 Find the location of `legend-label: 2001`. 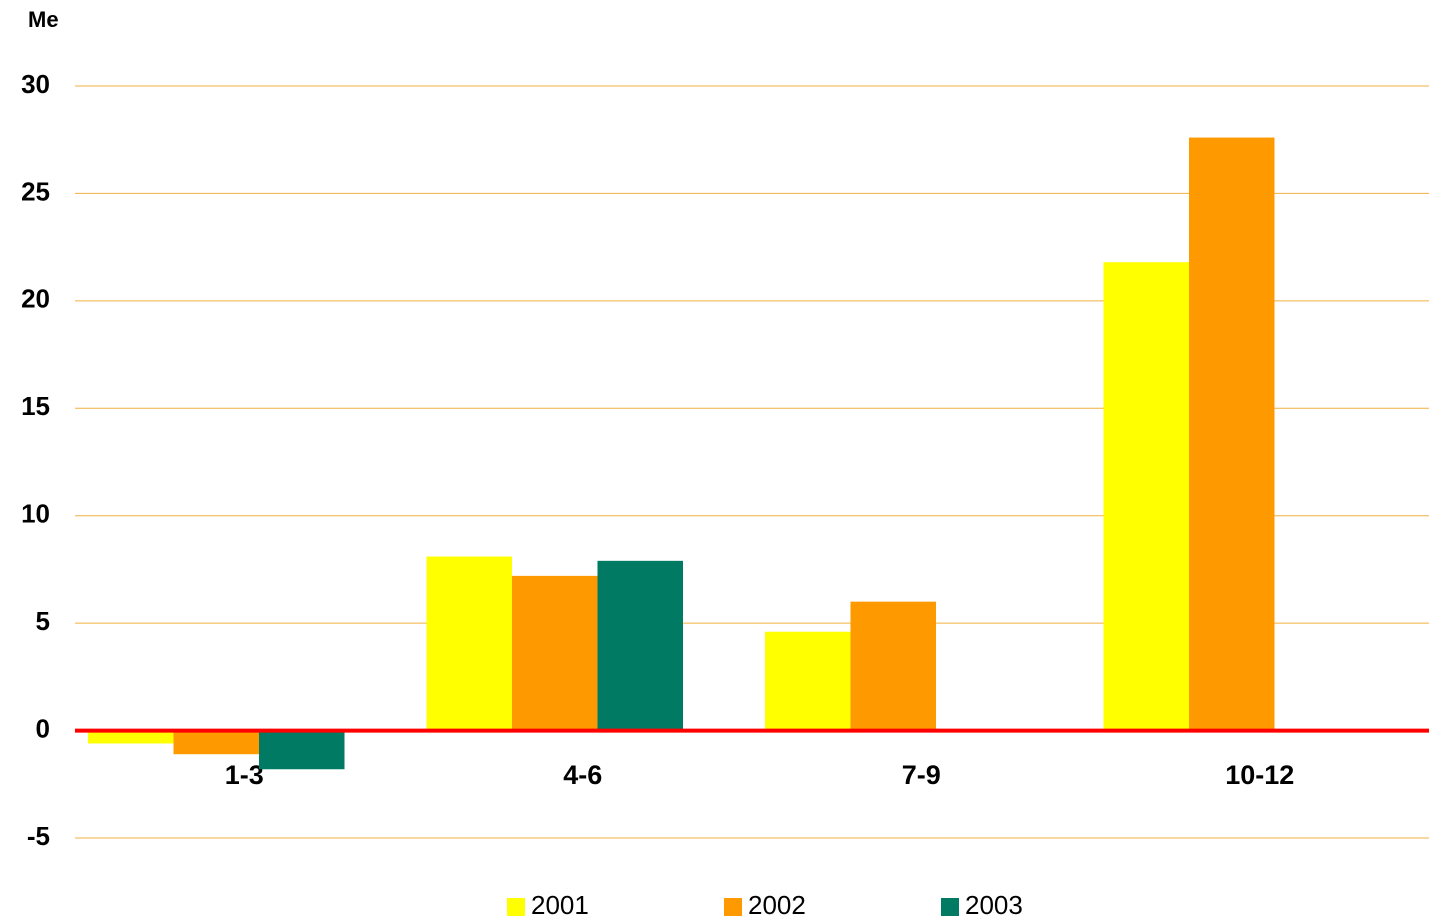

legend-label: 2001 is located at coordinates (560, 905).